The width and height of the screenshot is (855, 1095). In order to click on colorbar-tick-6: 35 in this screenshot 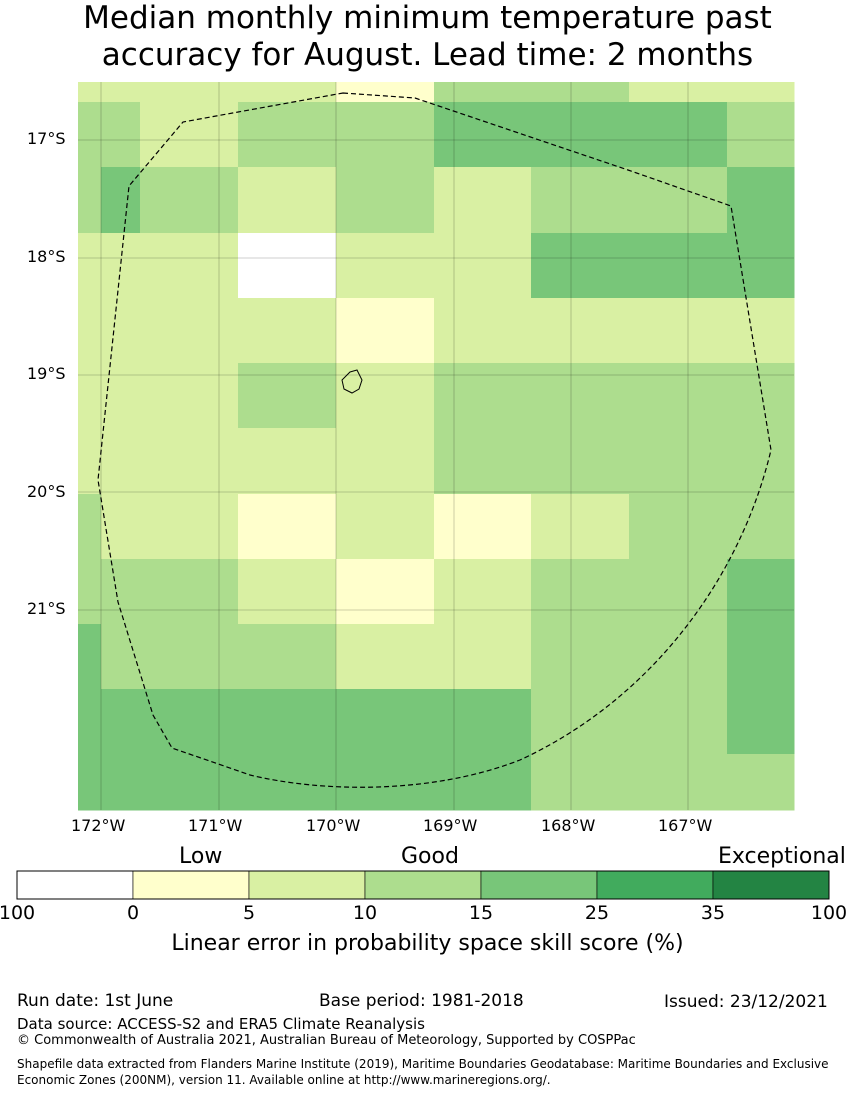, I will do `click(713, 913)`.